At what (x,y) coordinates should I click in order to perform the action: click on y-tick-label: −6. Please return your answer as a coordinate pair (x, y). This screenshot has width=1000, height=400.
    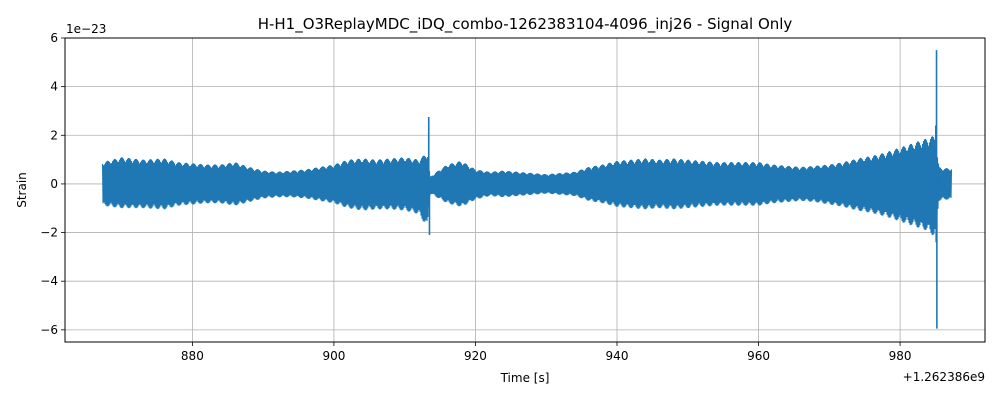
    Looking at the image, I should click on (49, 330).